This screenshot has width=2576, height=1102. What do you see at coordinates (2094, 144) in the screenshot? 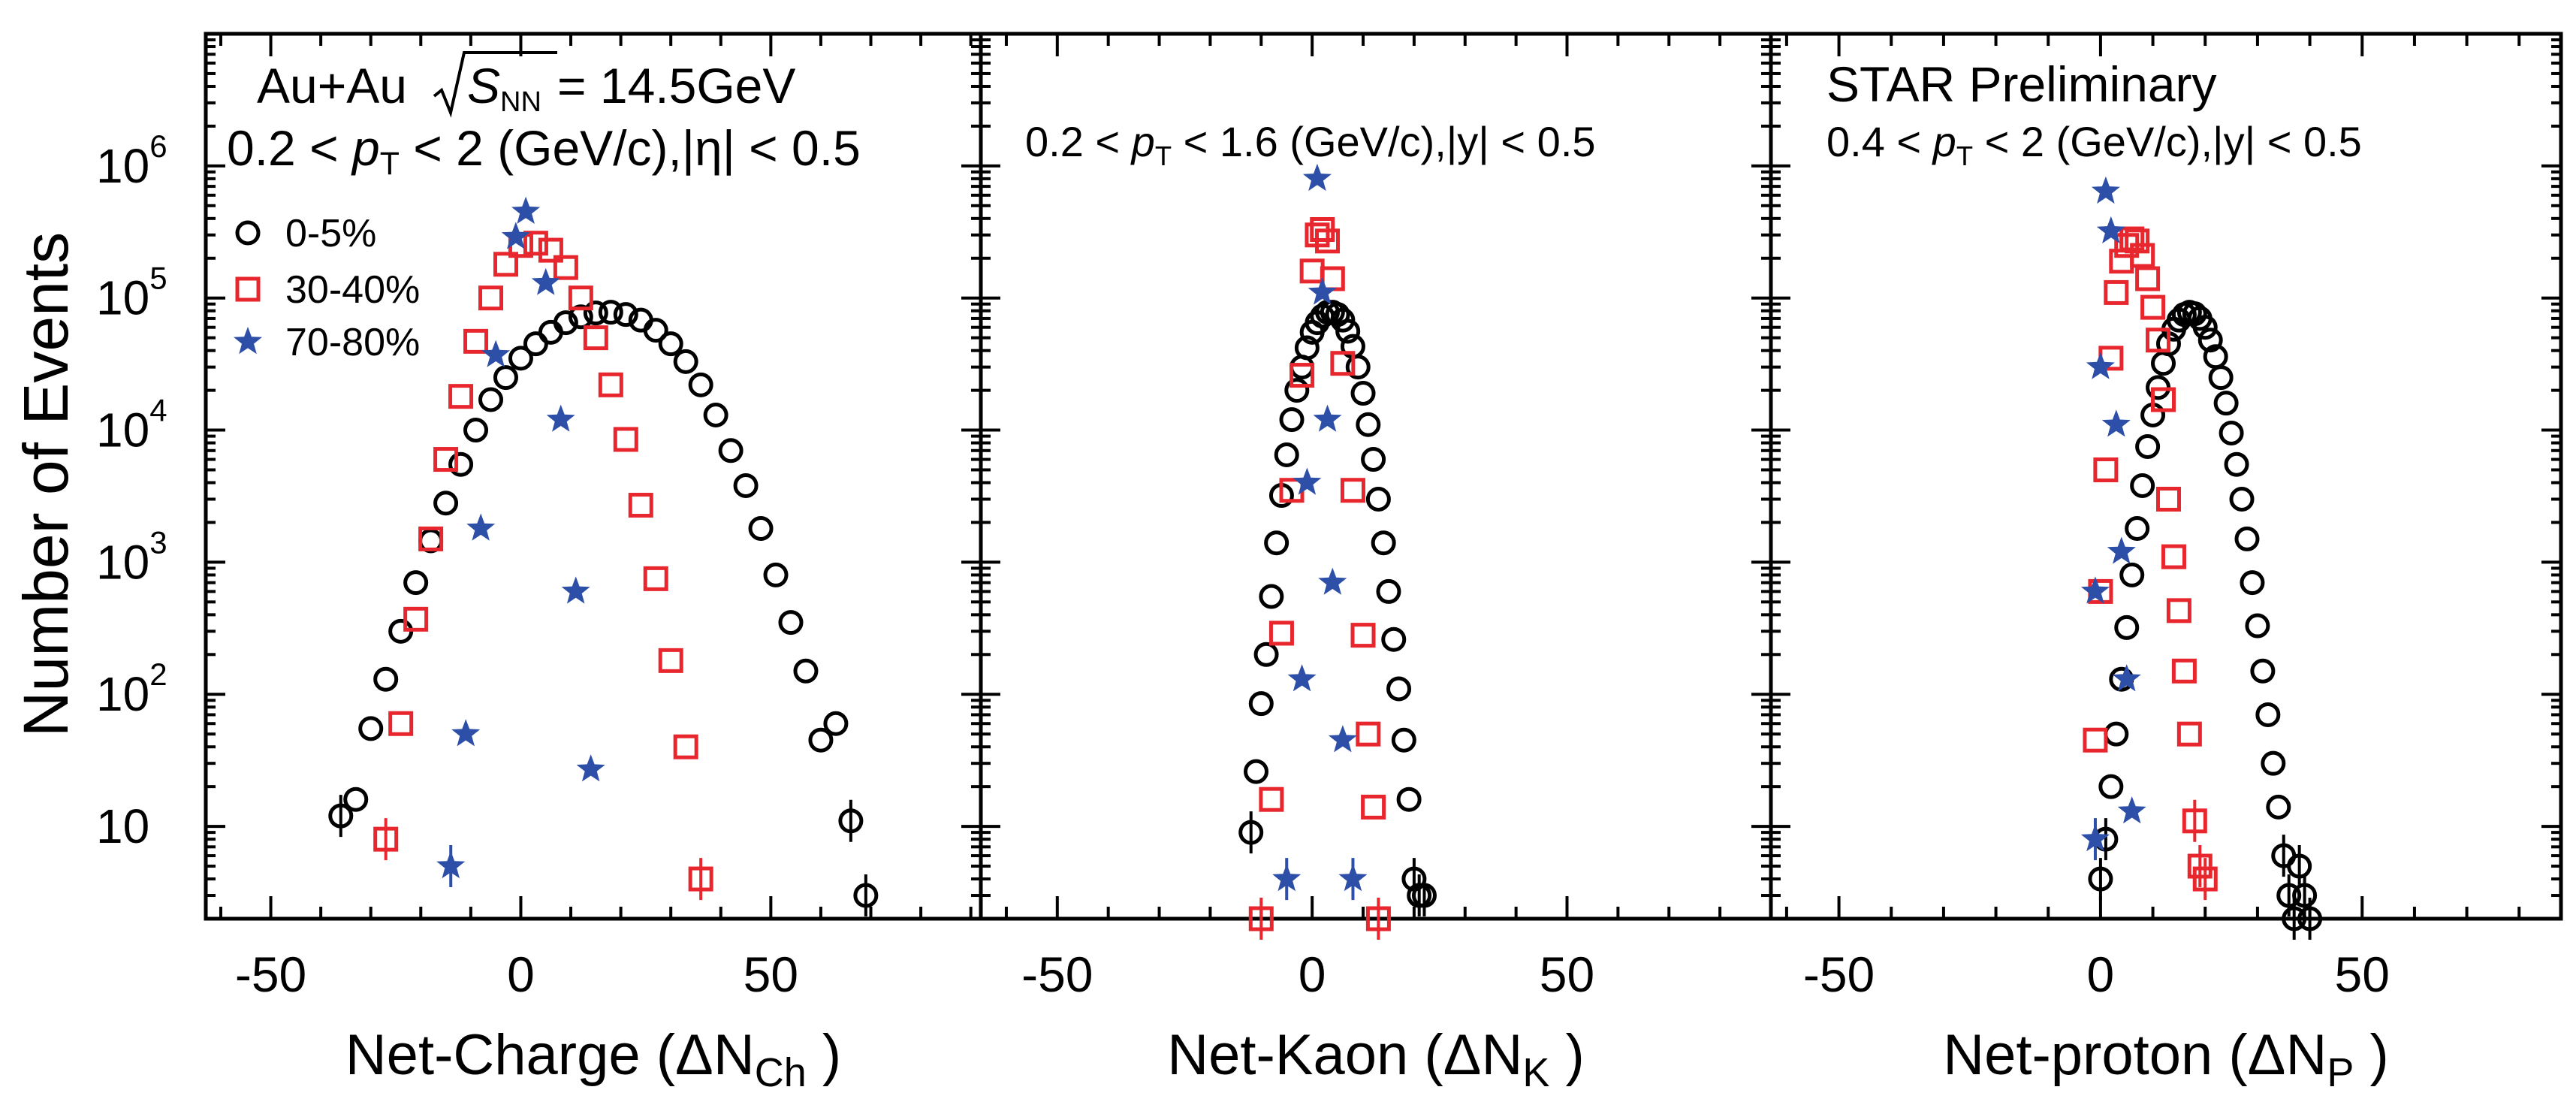
I see `panel-3-kinematic-cut: 0.4 < pT < 2 (GeV/c),|y| < 0.5` at bounding box center [2094, 144].